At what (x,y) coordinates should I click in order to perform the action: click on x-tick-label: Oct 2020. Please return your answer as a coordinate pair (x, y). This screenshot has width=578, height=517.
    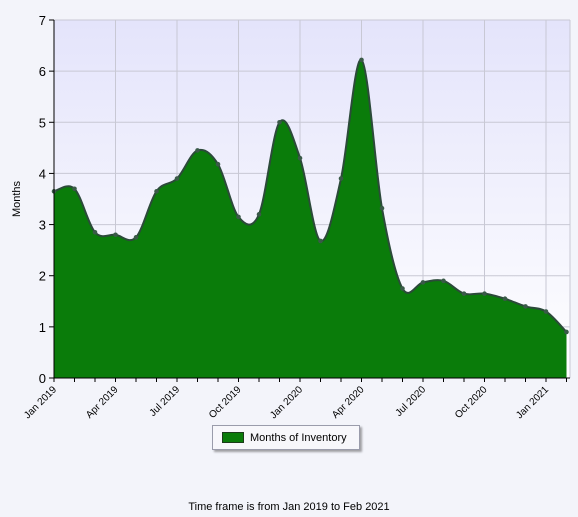
    Looking at the image, I should click on (471, 402).